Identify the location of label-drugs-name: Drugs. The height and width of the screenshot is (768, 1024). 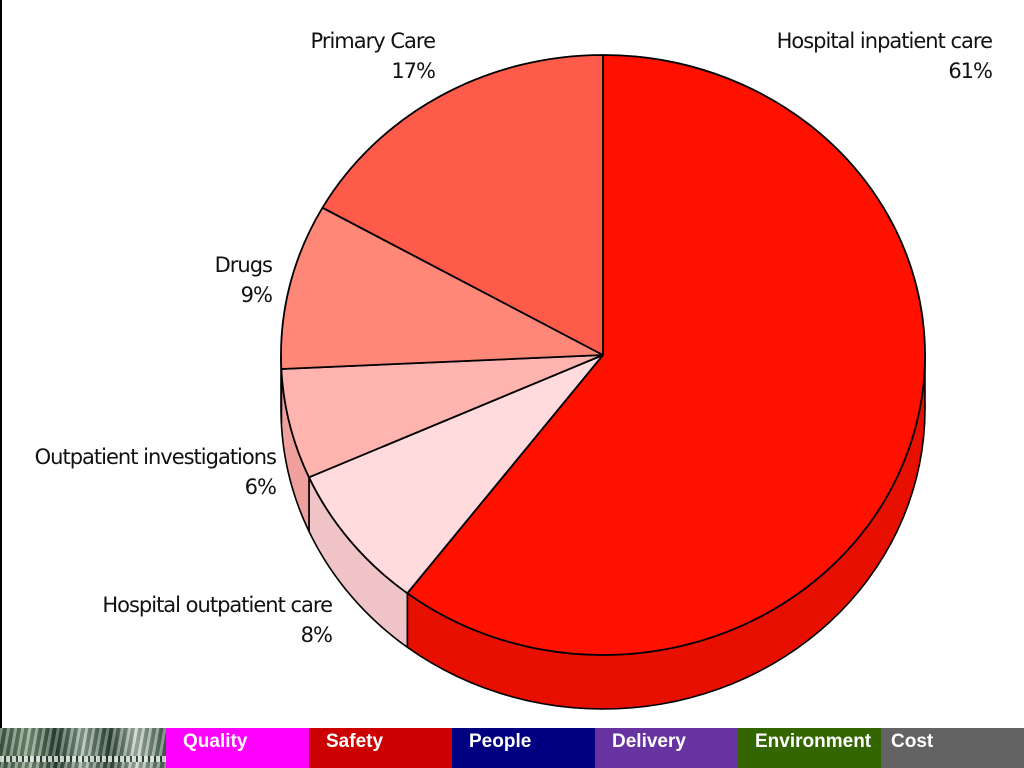
(243, 265).